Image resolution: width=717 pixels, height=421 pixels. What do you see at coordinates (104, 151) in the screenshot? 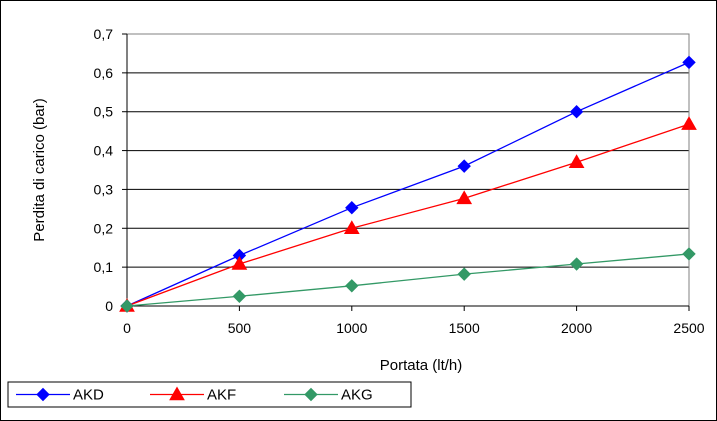
I see `y-tick-label: 0,4` at bounding box center [104, 151].